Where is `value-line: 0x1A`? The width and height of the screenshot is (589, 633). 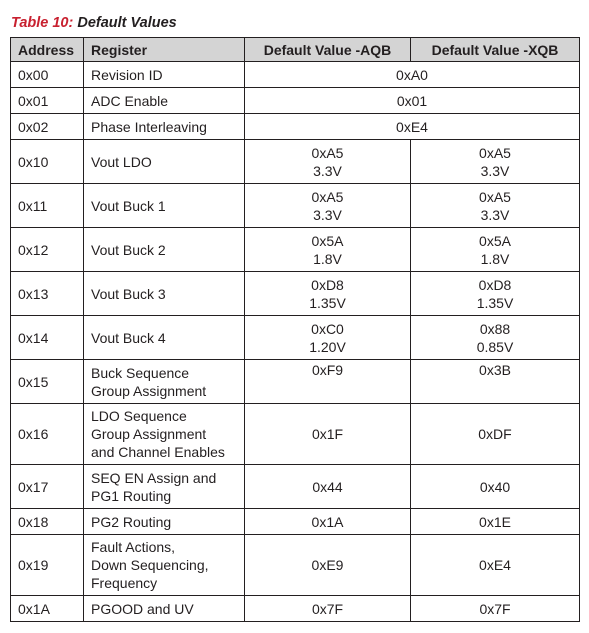 value-line: 0x1A is located at coordinates (327, 521).